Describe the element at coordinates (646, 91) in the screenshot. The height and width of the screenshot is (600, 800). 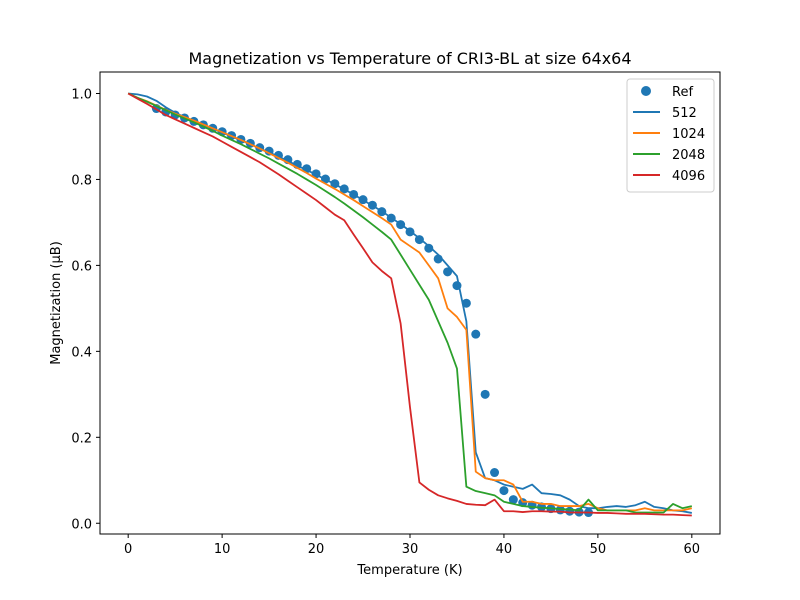
I see `legend-marker-Ref` at that location.